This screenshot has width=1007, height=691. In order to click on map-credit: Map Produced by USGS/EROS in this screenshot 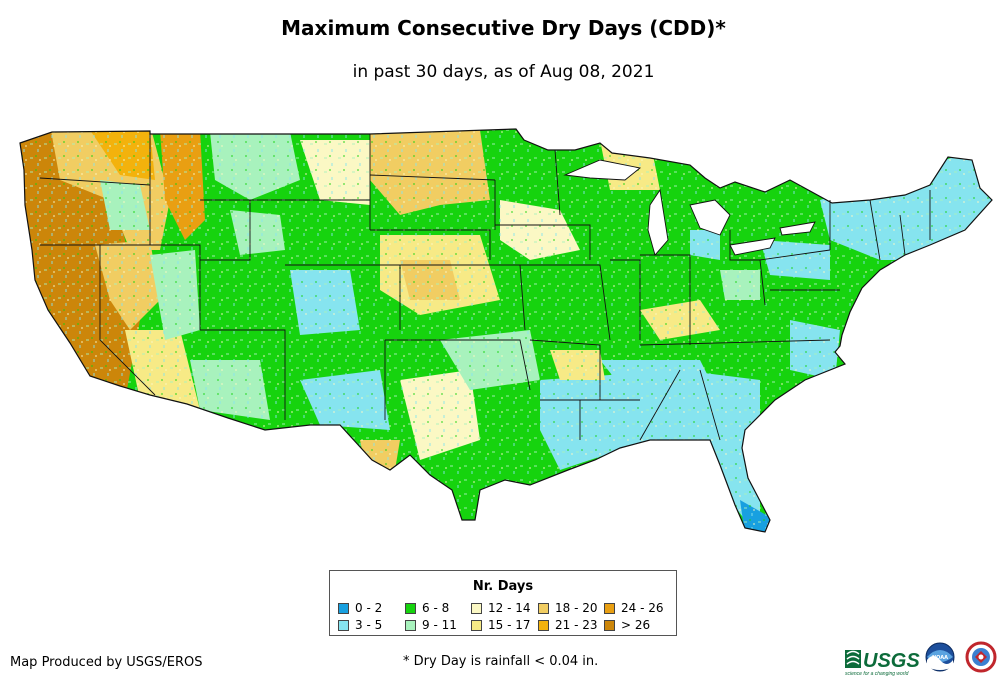, I will do `click(106, 662)`.